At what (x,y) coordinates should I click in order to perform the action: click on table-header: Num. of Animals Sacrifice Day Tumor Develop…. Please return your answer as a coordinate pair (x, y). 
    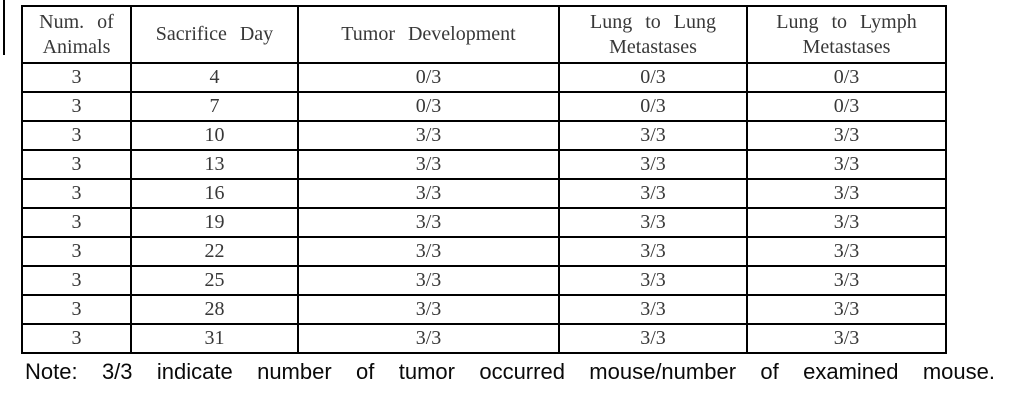
    Looking at the image, I should click on (484, 34).